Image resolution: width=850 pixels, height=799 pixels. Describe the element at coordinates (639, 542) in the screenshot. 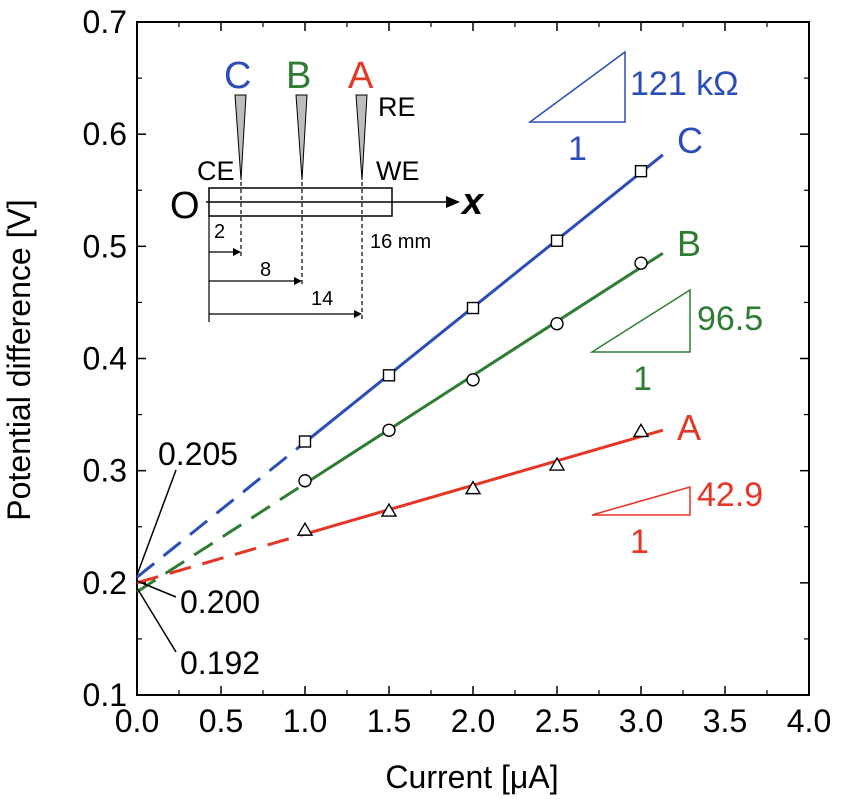

I see `slope-one-a: 1` at that location.